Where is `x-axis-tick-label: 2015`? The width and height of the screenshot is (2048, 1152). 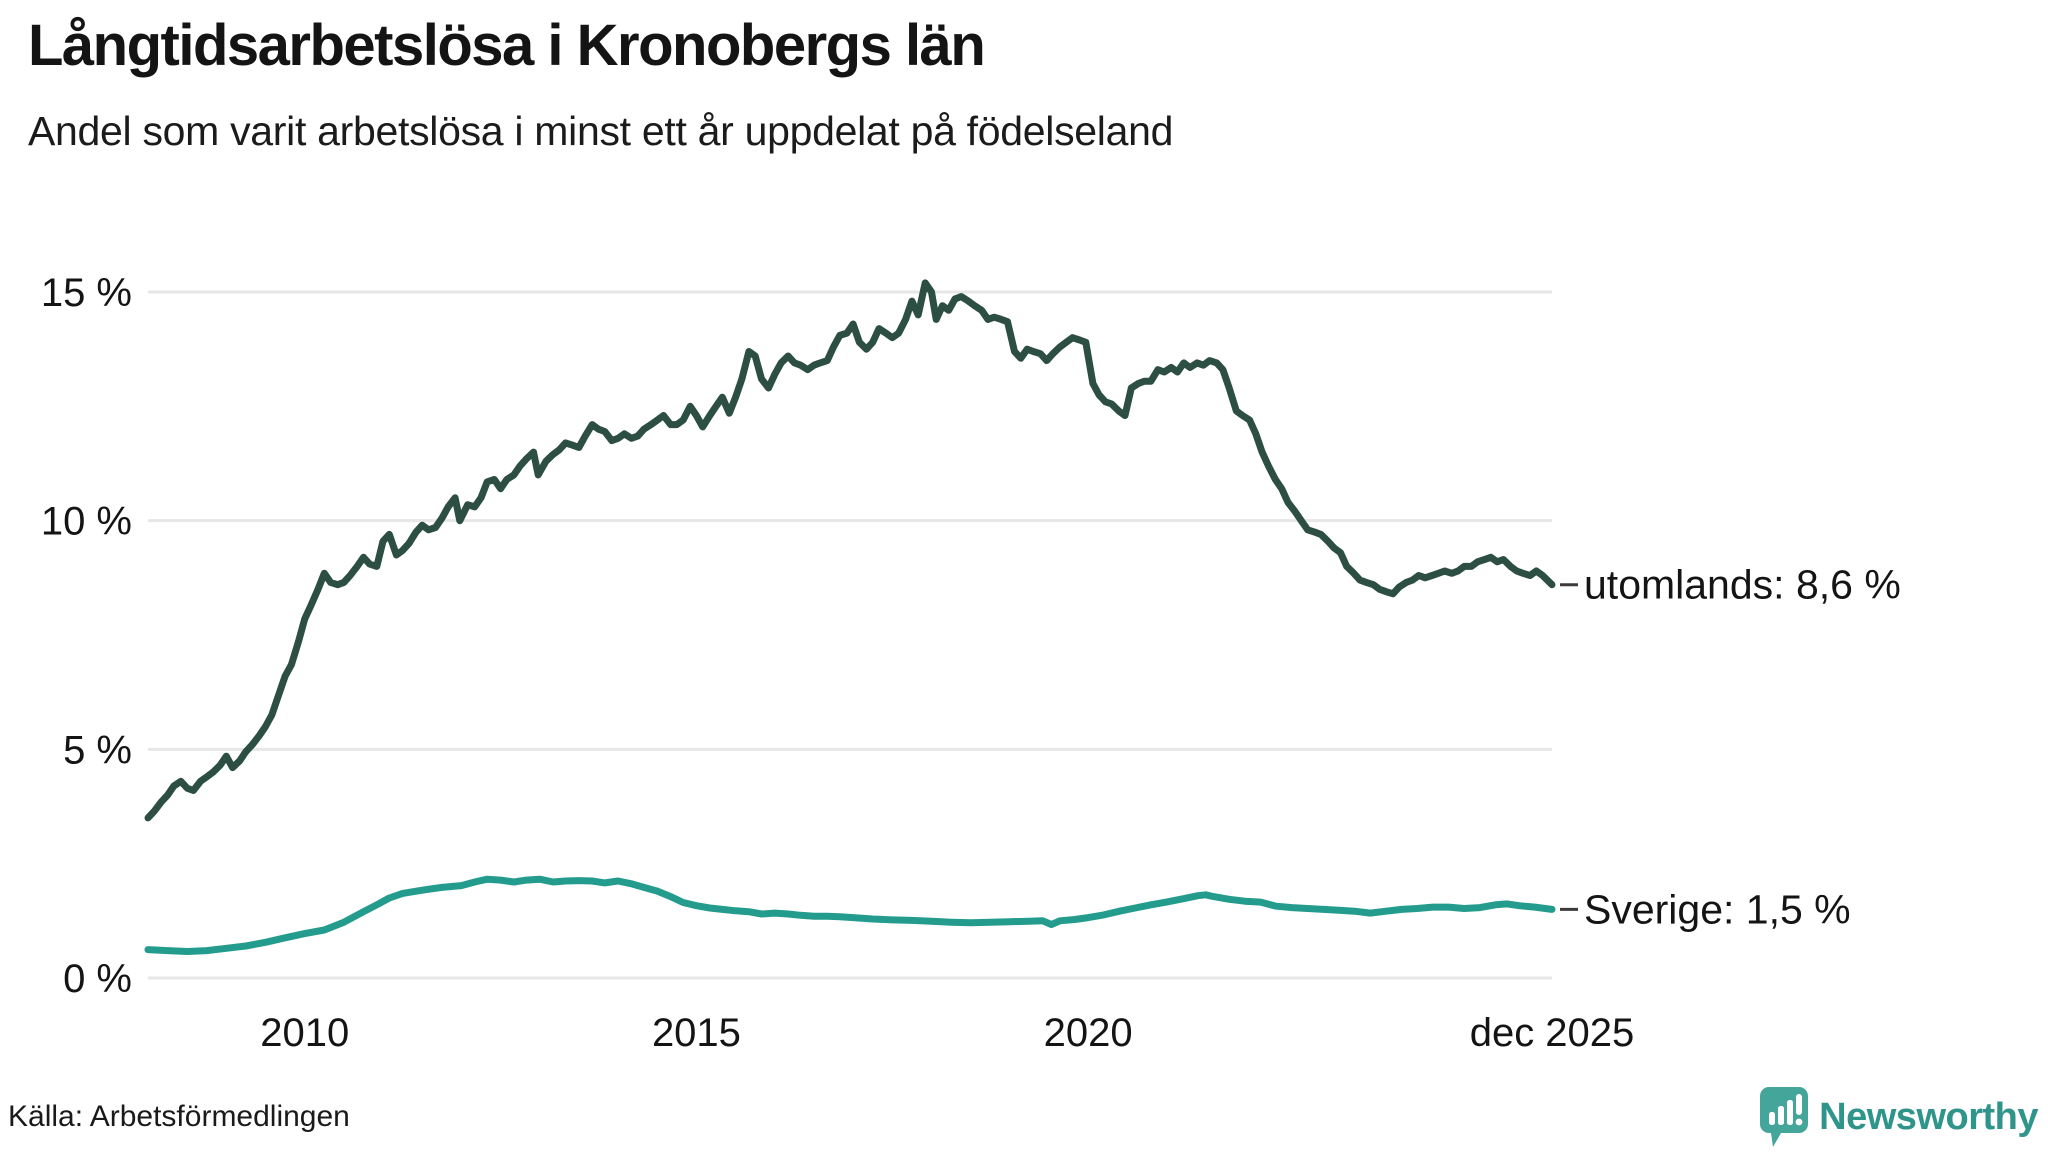
x-axis-tick-label: 2015 is located at coordinates (696, 1033).